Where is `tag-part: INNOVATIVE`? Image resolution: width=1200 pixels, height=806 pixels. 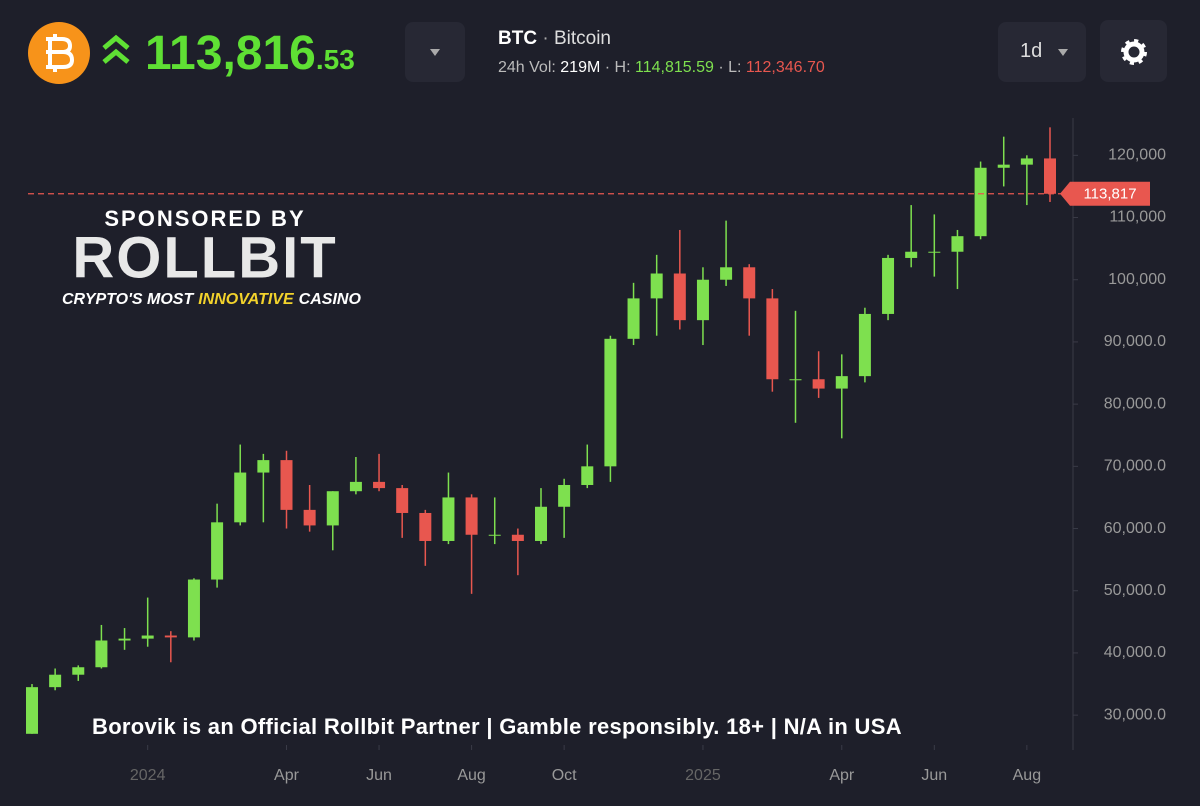 tag-part: INNOVATIVE is located at coordinates (246, 299).